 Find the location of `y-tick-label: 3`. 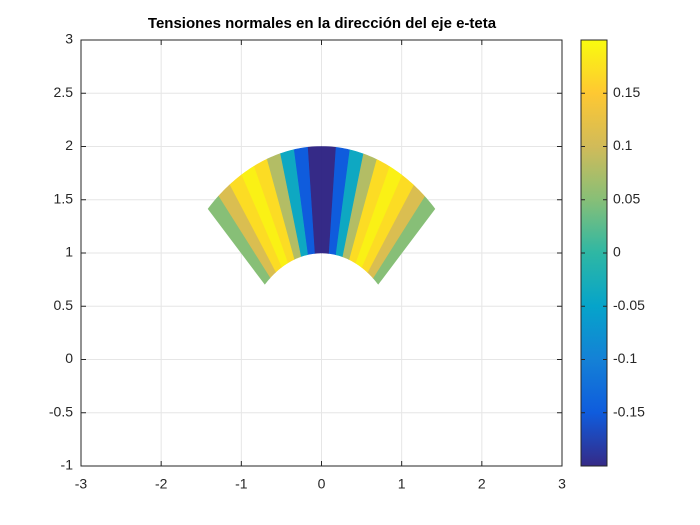

y-tick-label: 3 is located at coordinates (69, 39).